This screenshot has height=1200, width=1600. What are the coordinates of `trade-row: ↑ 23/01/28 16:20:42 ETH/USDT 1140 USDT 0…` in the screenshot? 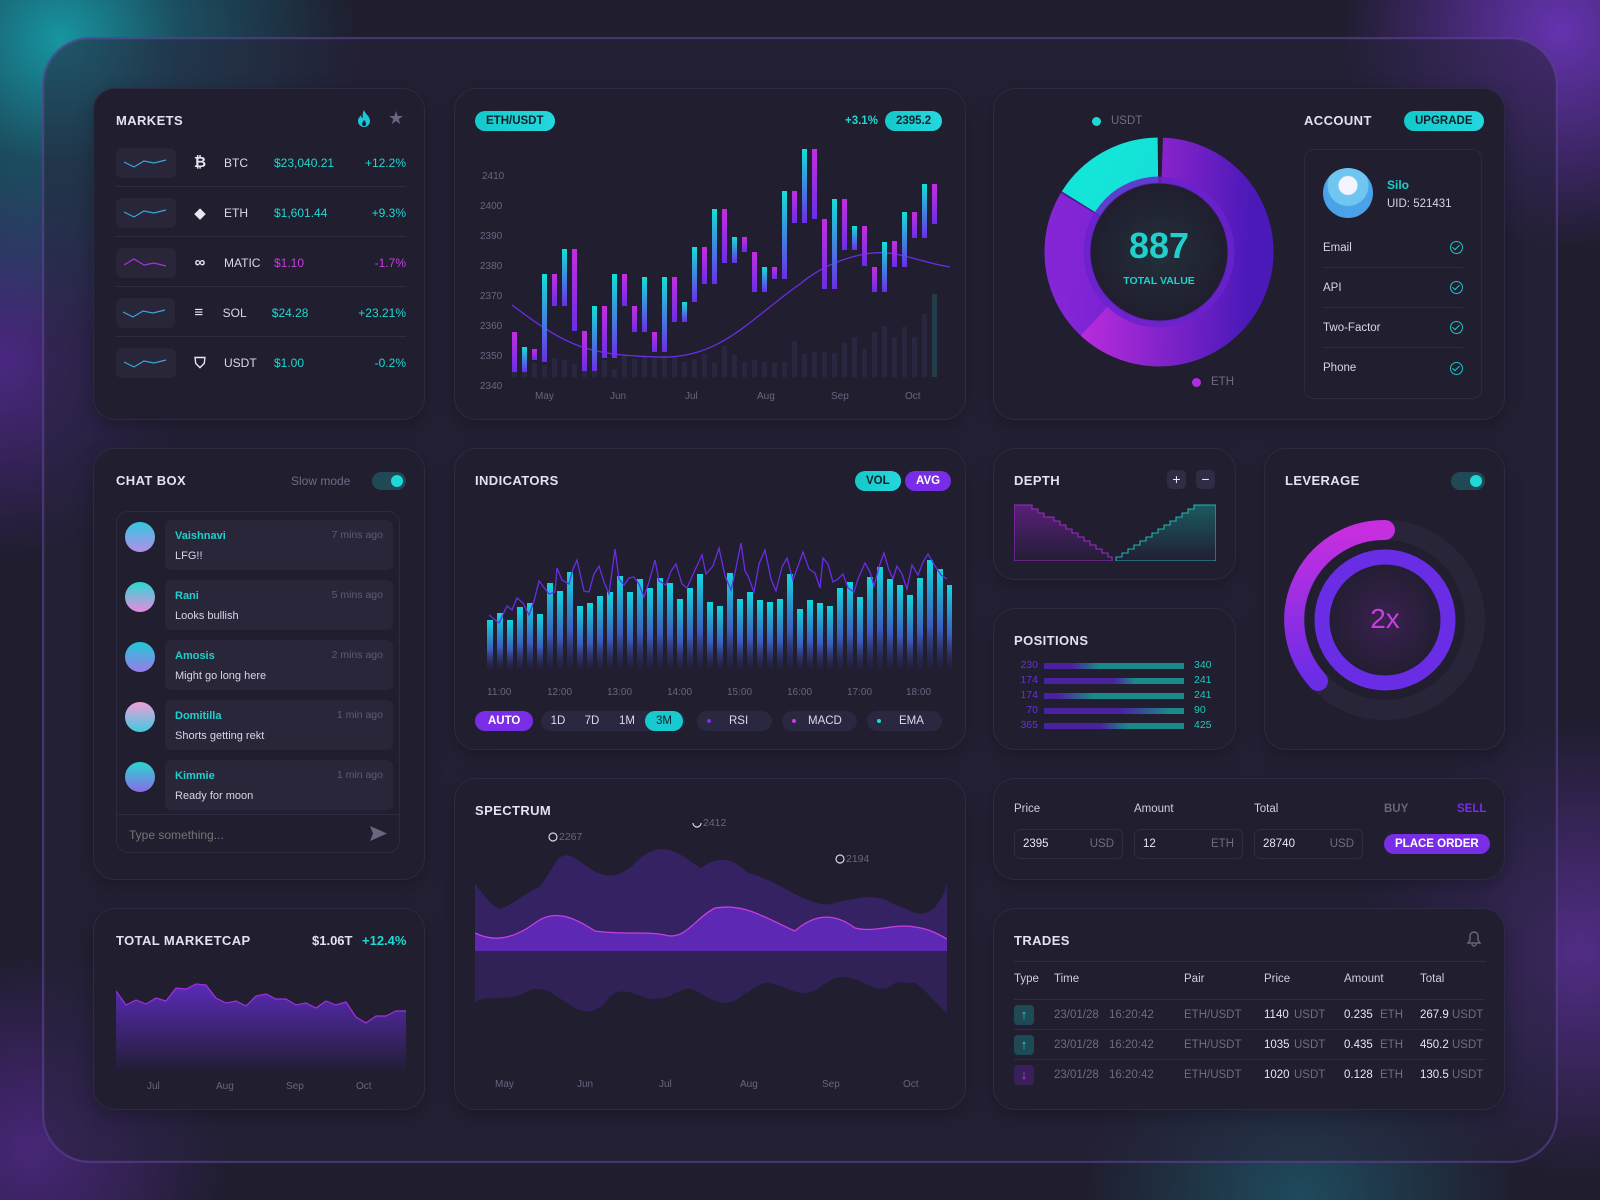 It's located at (1249, 1014).